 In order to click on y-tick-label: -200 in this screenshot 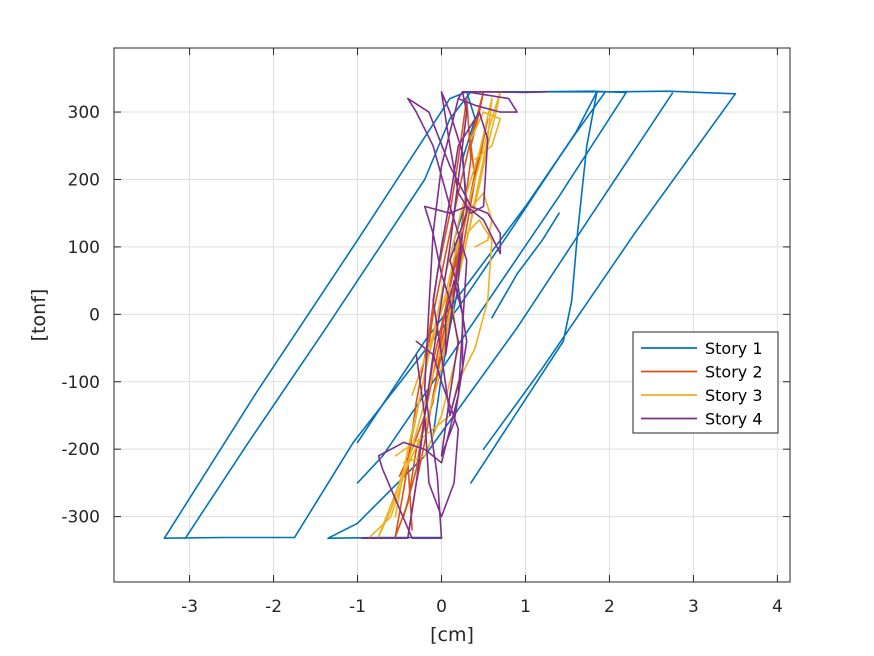, I will do `click(80, 450)`.